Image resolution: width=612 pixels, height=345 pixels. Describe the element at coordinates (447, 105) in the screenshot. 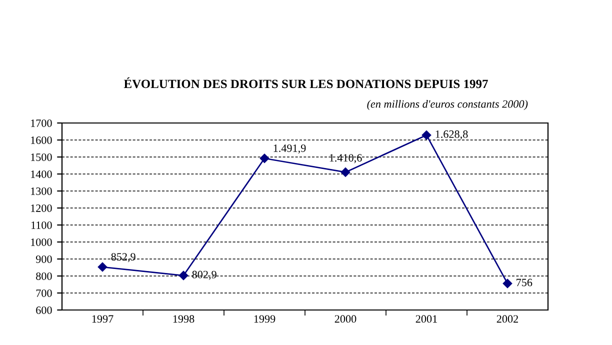

I see `chart-subtitle: (en millions d'euros constants 2000)` at that location.